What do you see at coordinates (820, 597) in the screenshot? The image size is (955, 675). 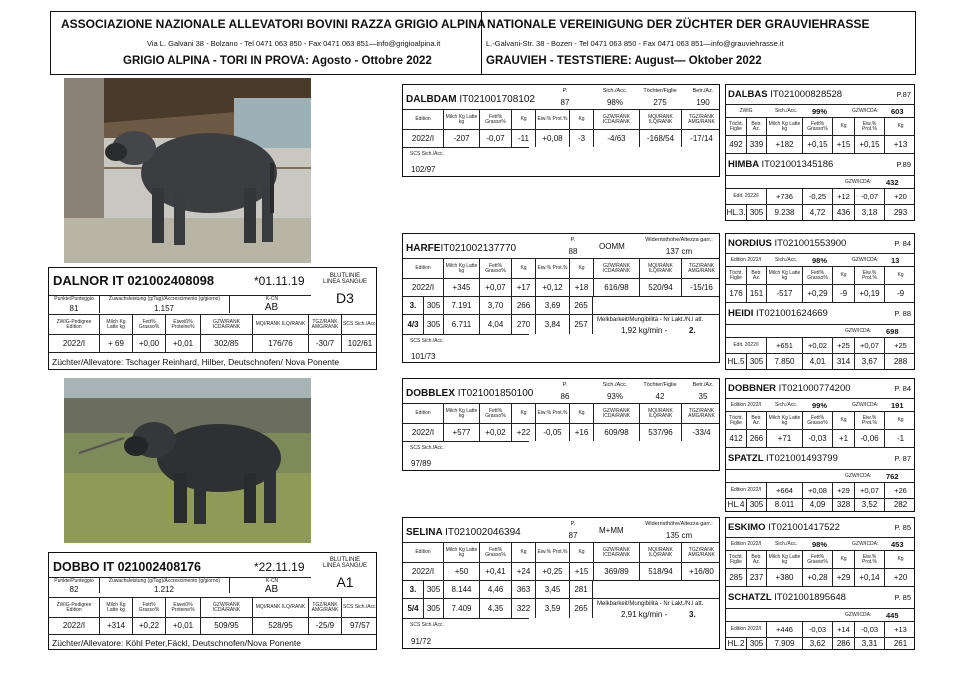 I see `dam-title-row: SCHATZL IT021001895648 P. 85` at bounding box center [820, 597].